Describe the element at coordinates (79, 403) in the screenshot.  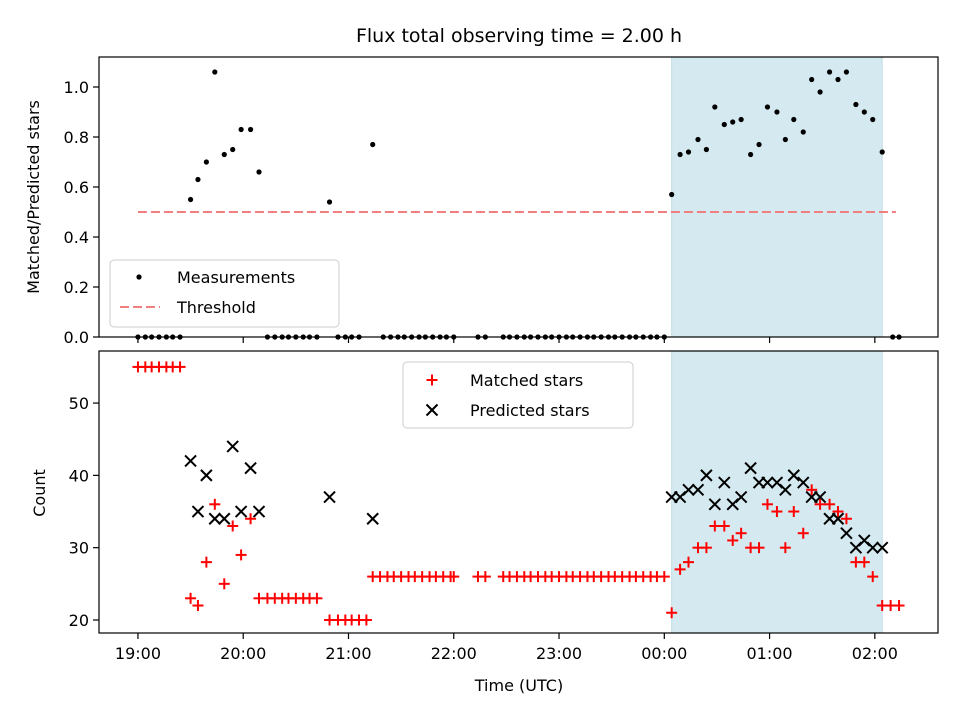
I see `y-tick-label: 50` at that location.